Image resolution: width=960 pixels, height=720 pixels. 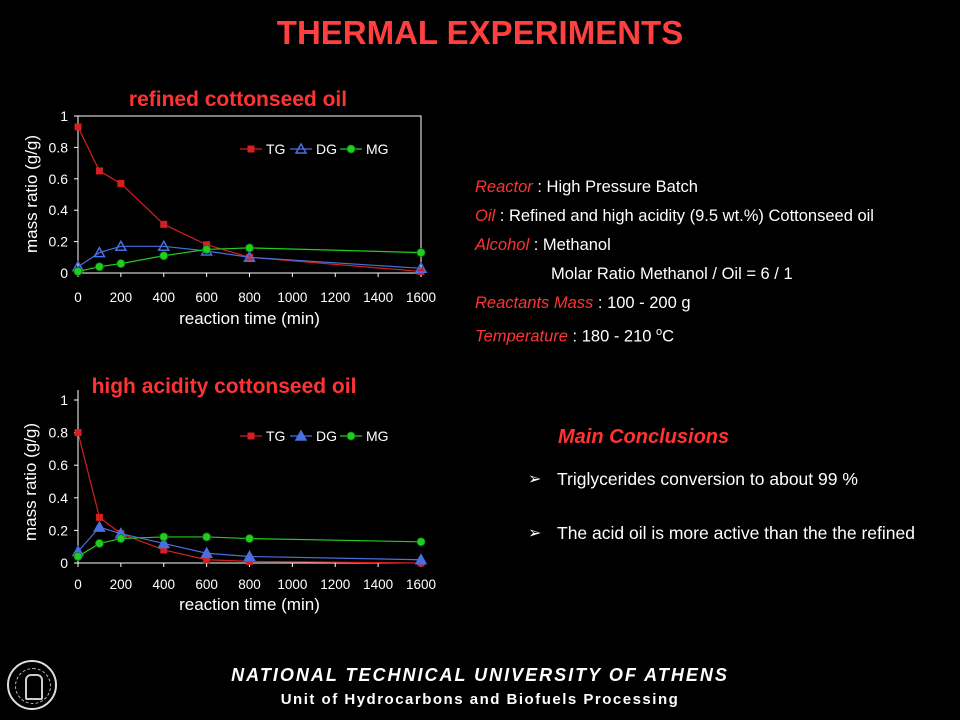 What do you see at coordinates (292, 584) in the screenshot?
I see `x-tick-label: 1000` at bounding box center [292, 584].